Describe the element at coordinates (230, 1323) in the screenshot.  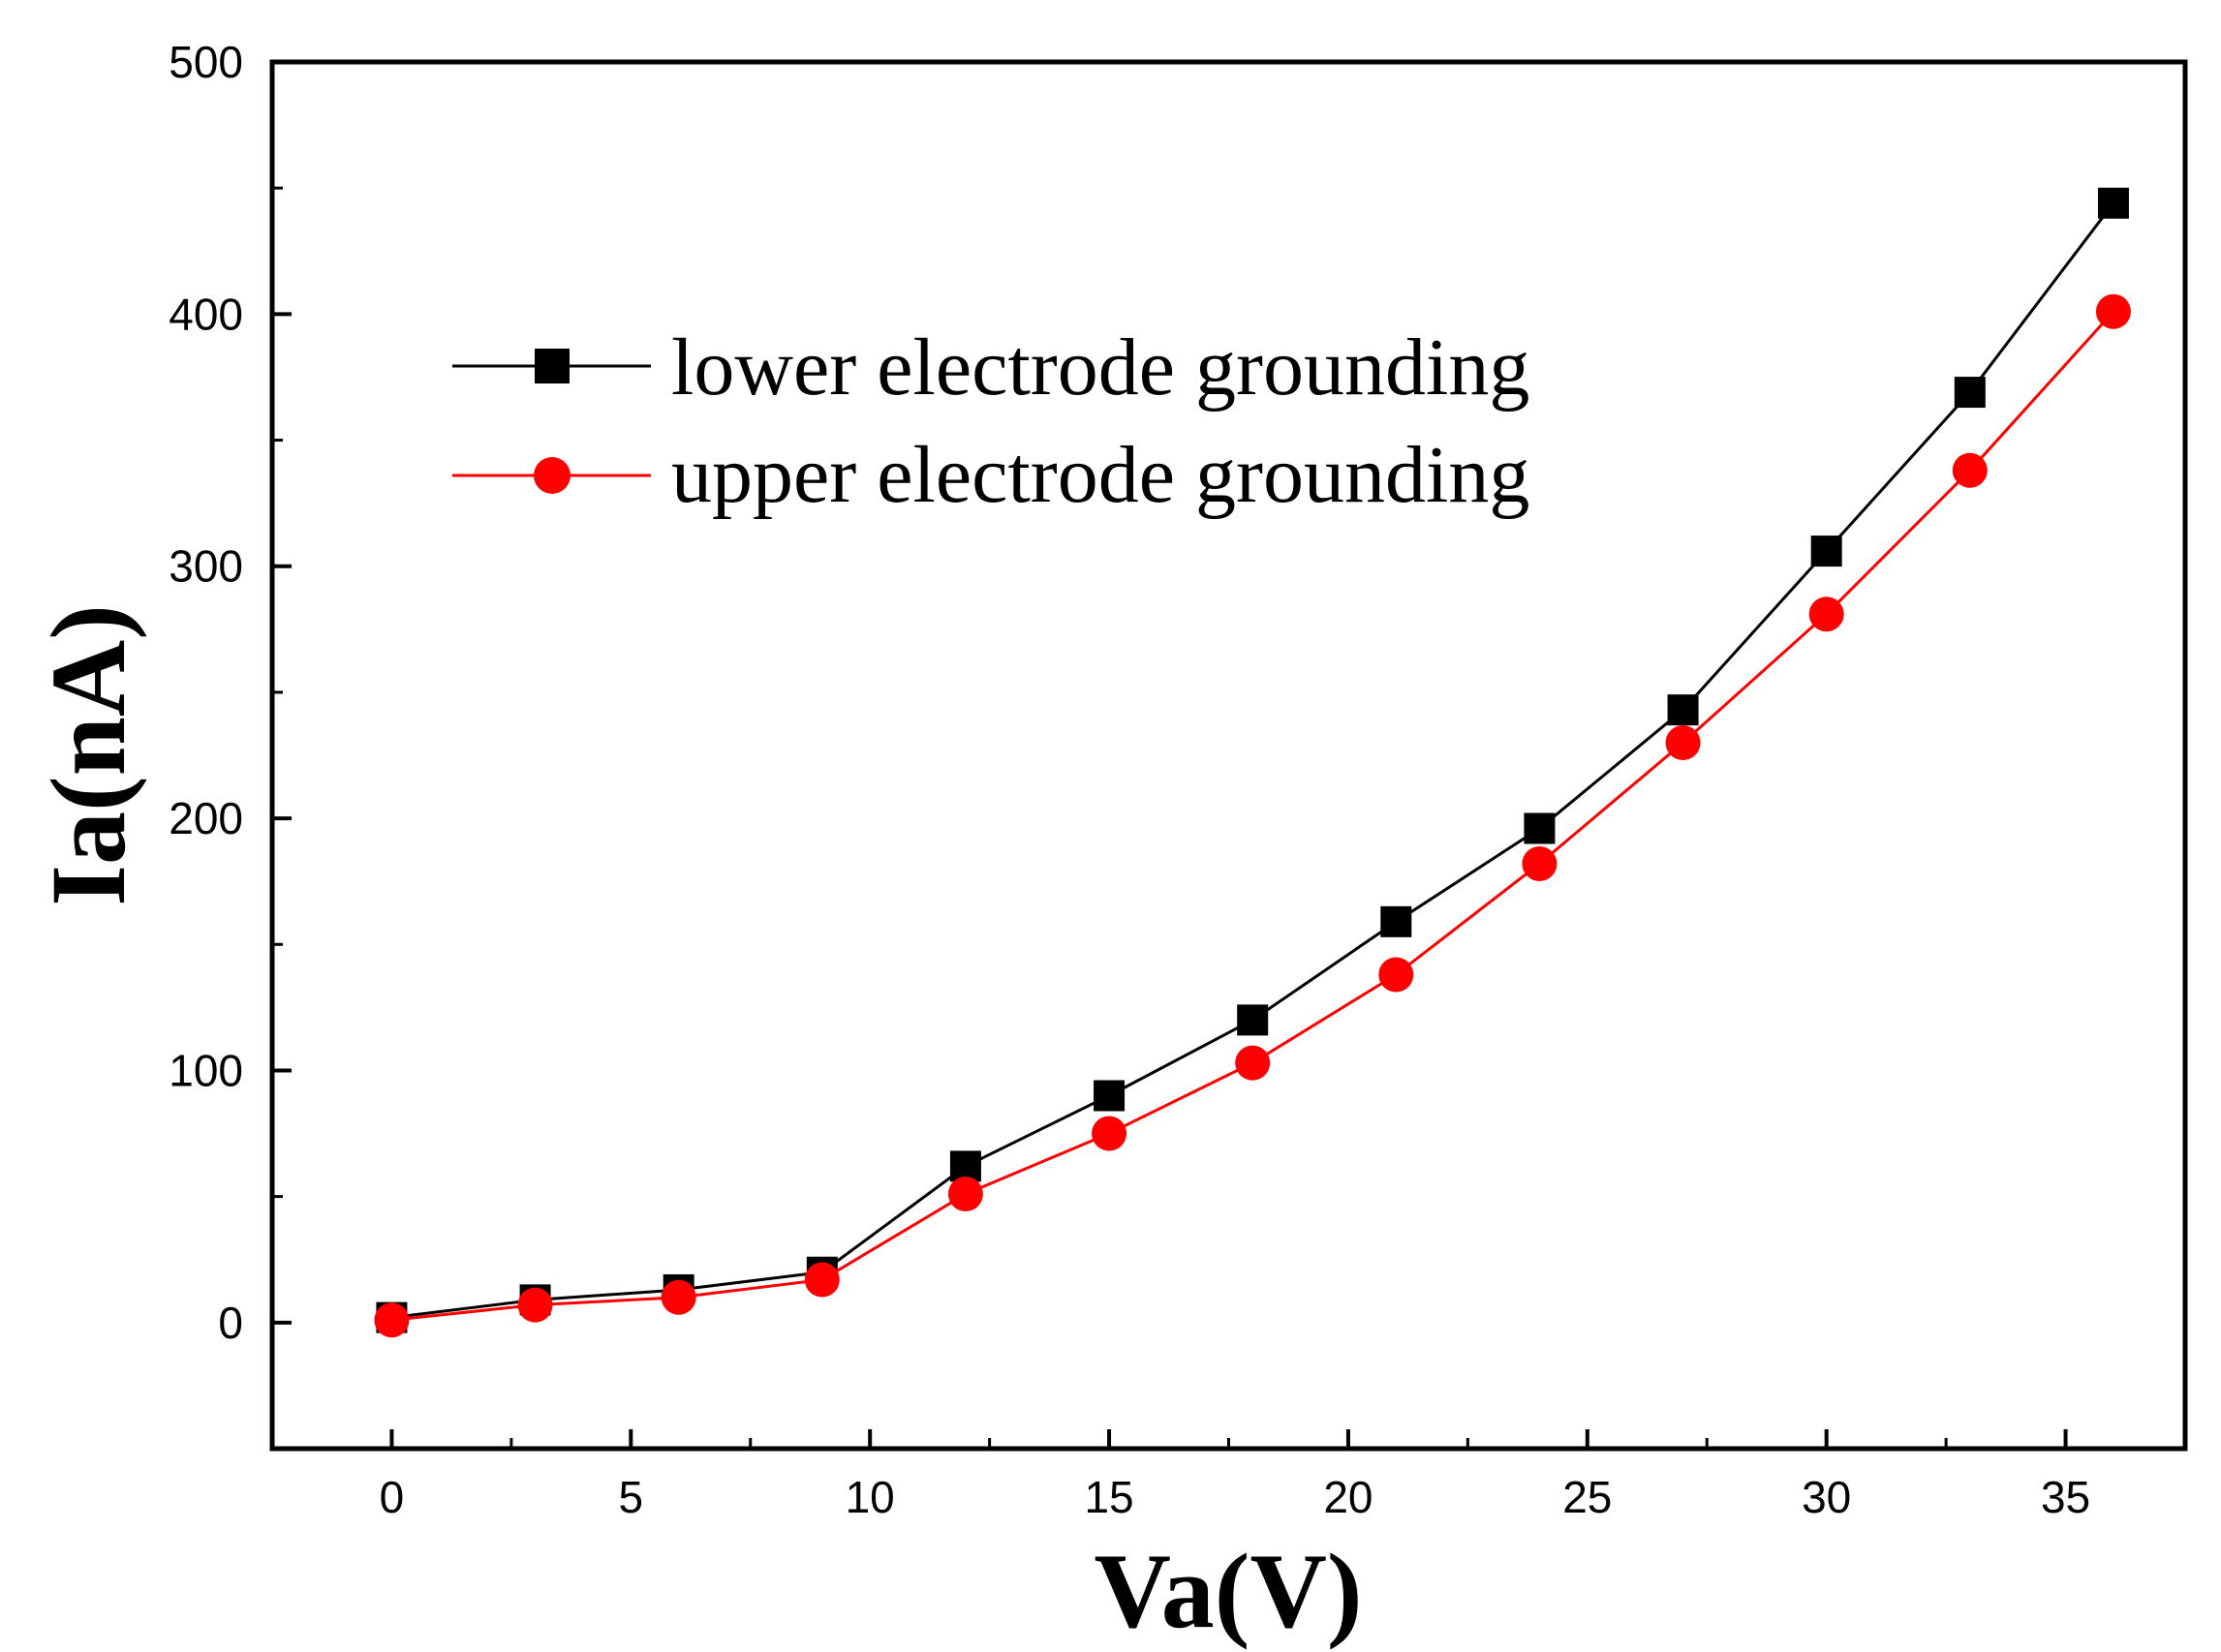
I see `y-tick-label: 0` at that location.